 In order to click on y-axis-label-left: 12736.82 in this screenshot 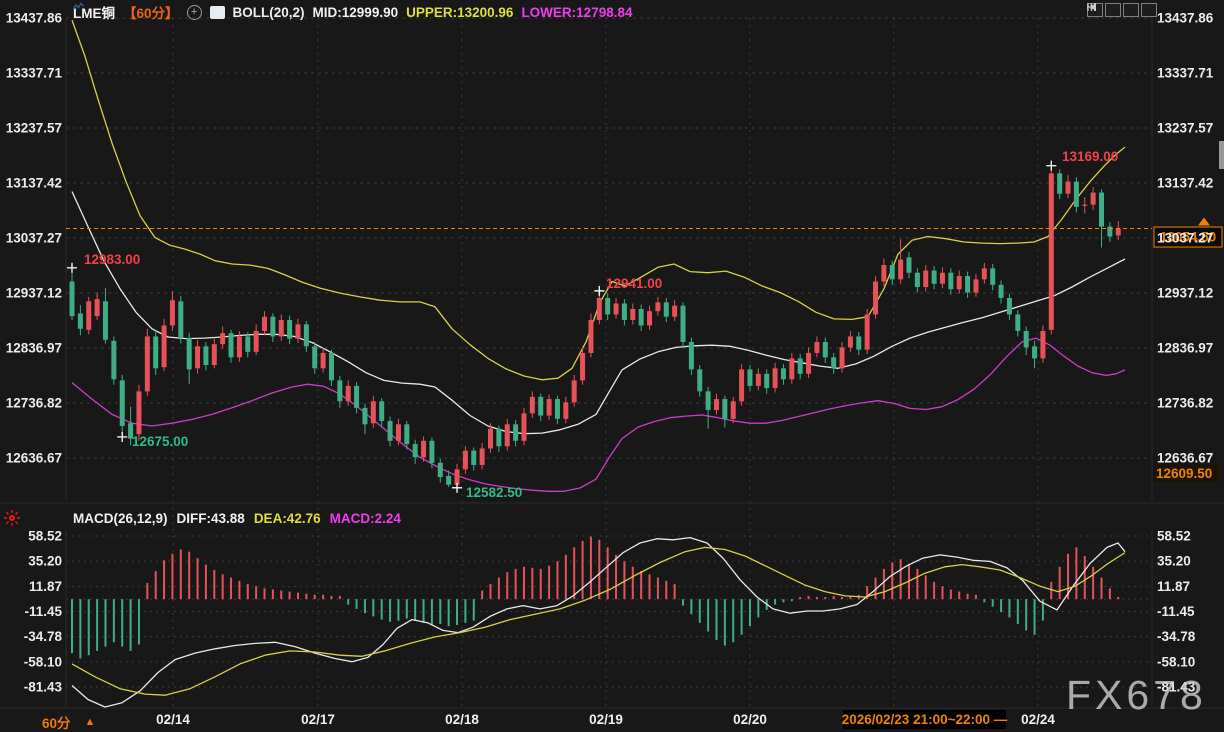, I will do `click(34, 402)`.